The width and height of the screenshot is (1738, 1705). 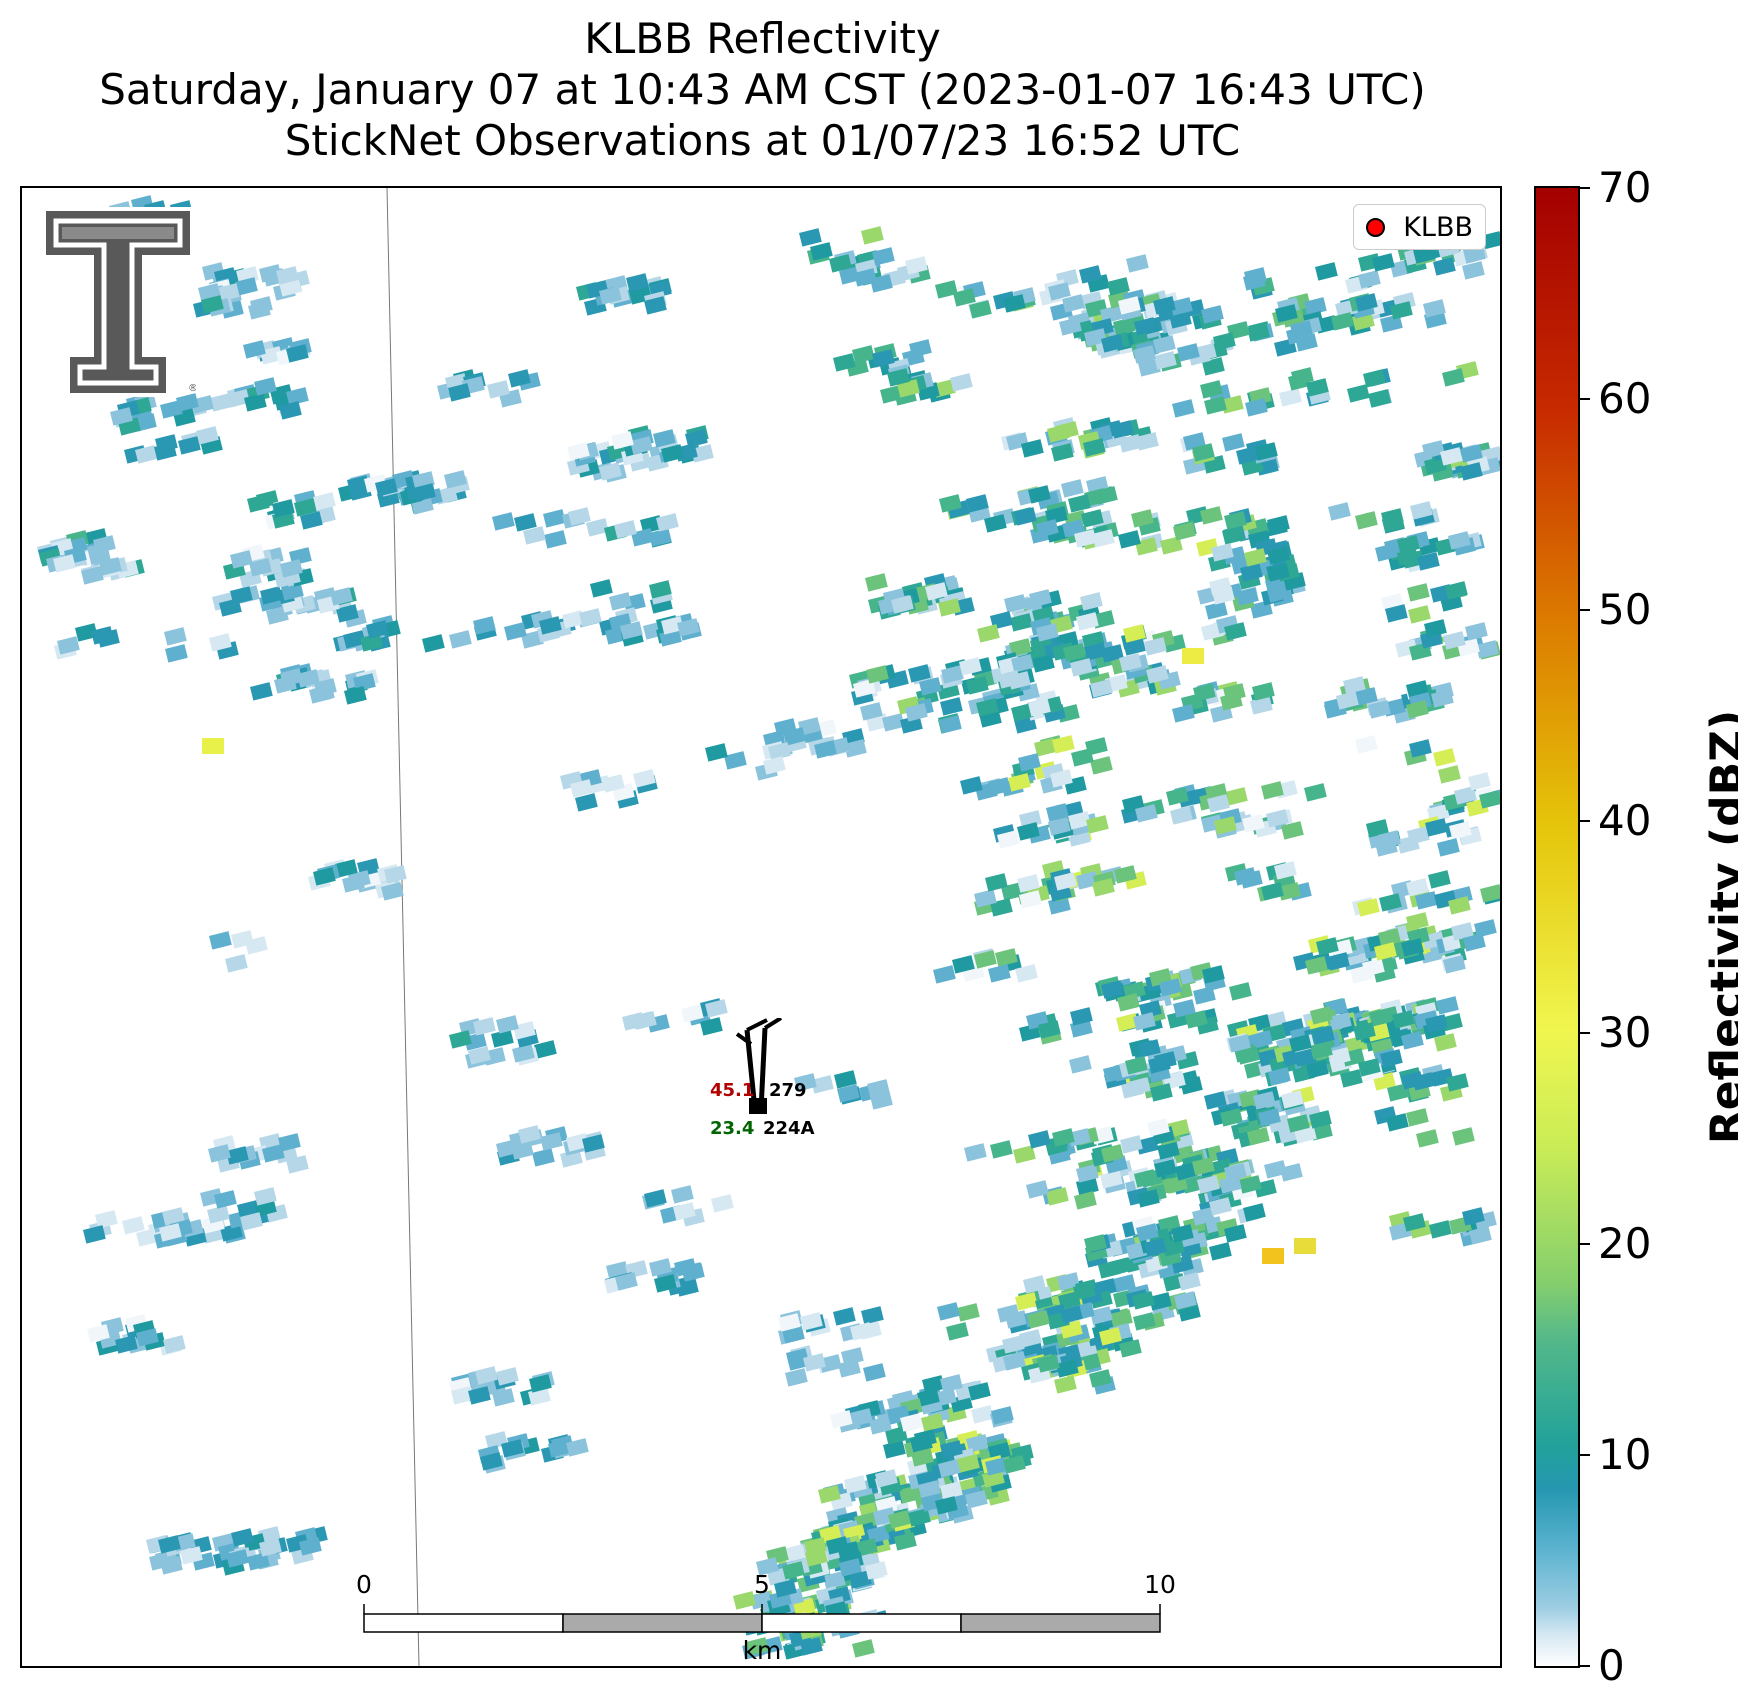 I want to click on station-224A-id: 224A, so click(x=789, y=1128).